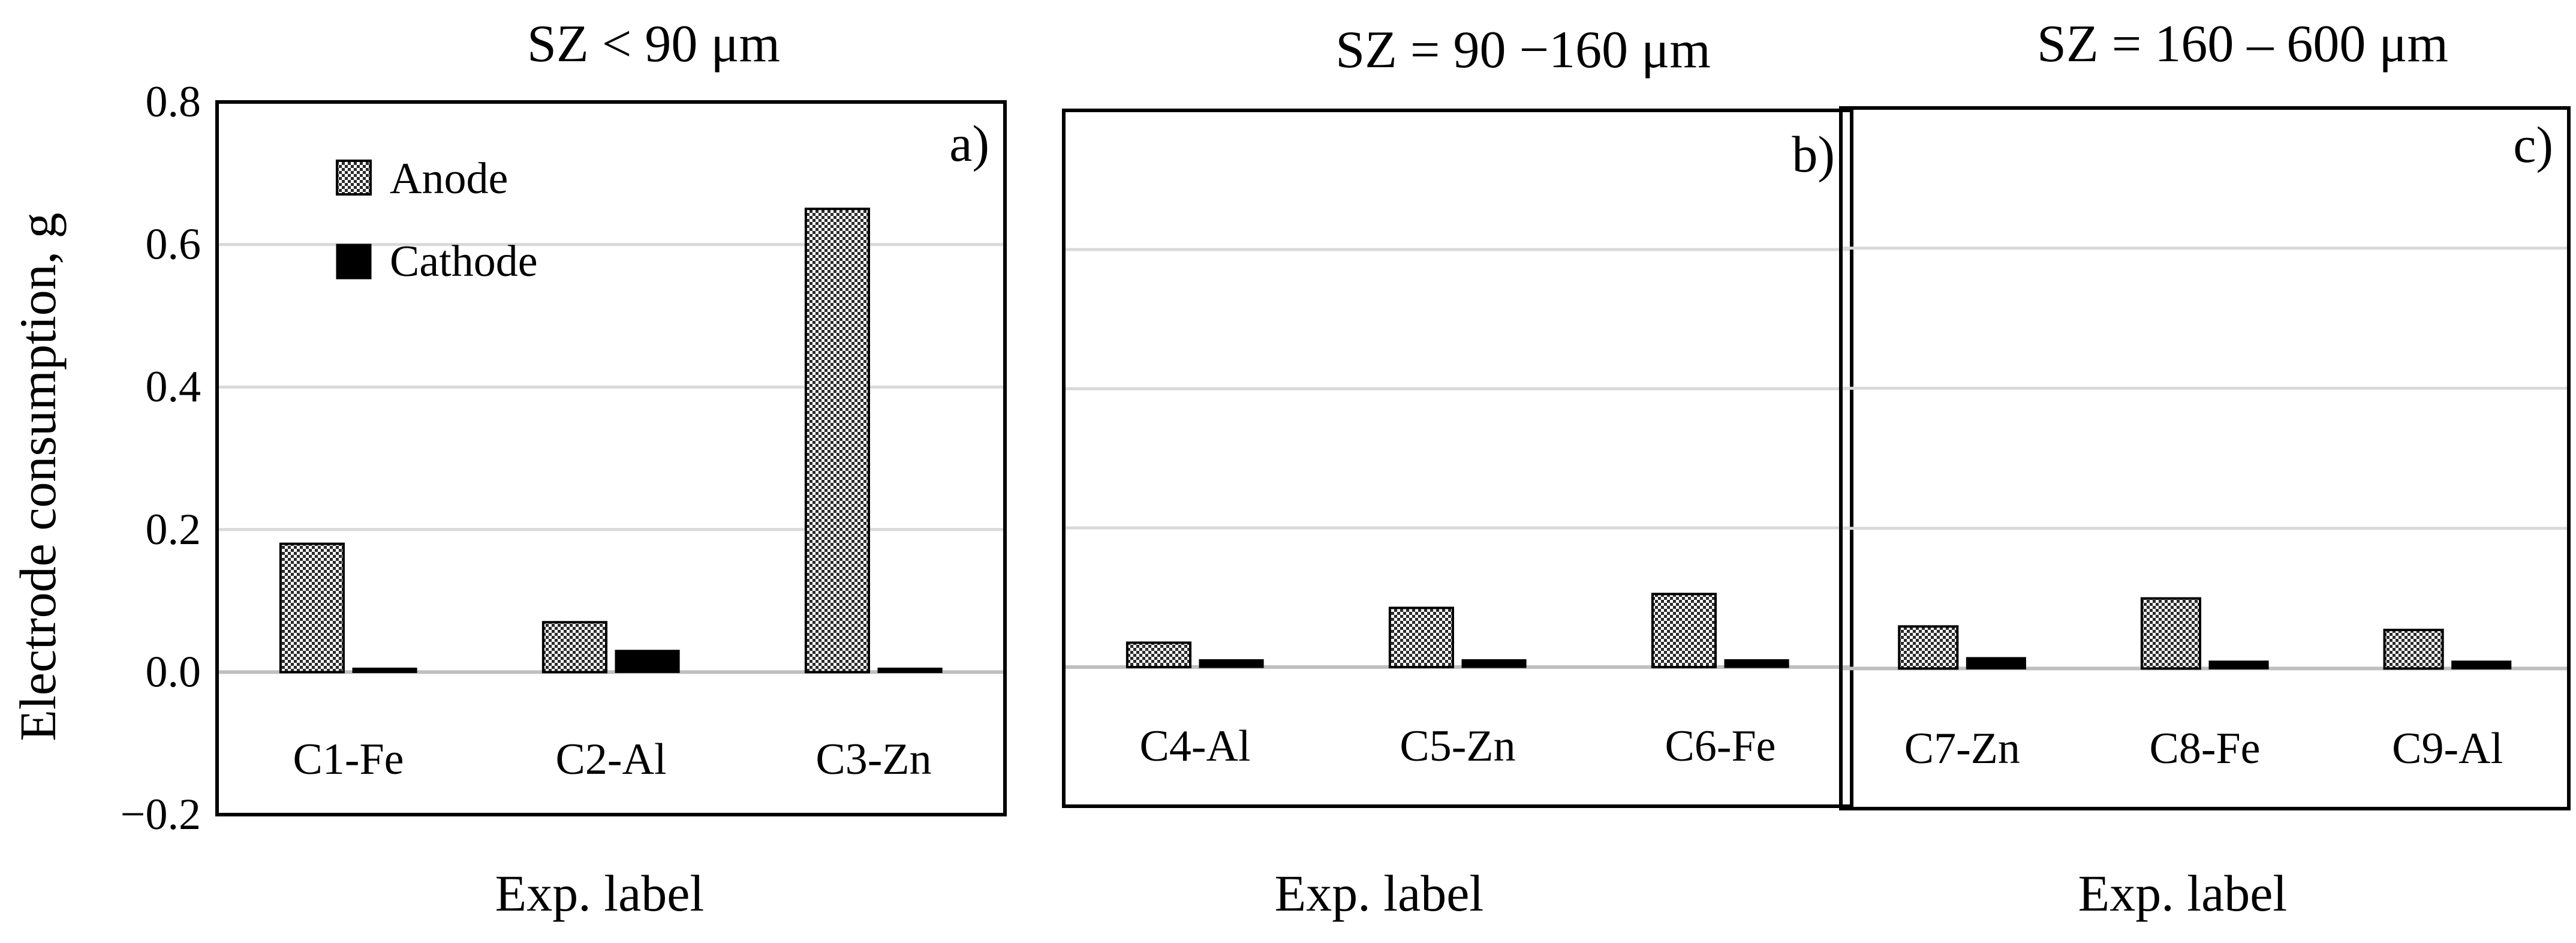 This screenshot has height=943, width=2576. What do you see at coordinates (384, 670) in the screenshot?
I see `panel-a-bar-cathode-c1-fe` at bounding box center [384, 670].